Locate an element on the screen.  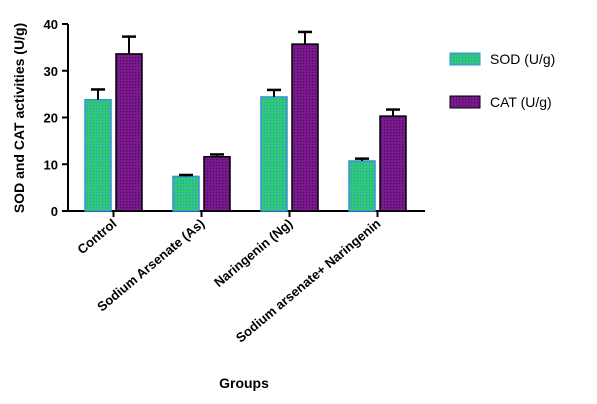
x-tick-label: Sodium arsenate+ Naringenin is located at coordinates (308, 281).